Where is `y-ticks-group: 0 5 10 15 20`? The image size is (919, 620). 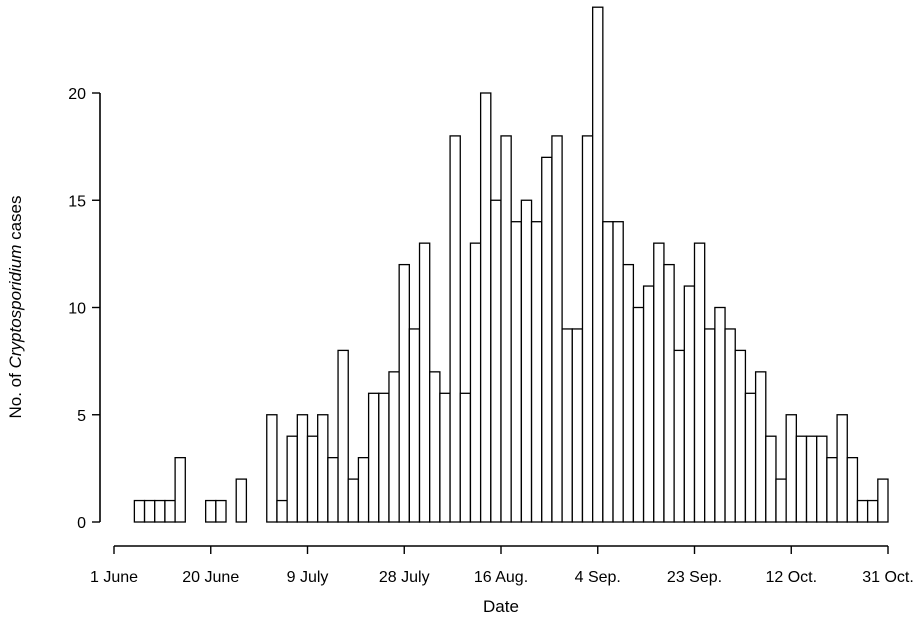 y-ticks-group: 0 5 10 15 20 is located at coordinates (84, 309).